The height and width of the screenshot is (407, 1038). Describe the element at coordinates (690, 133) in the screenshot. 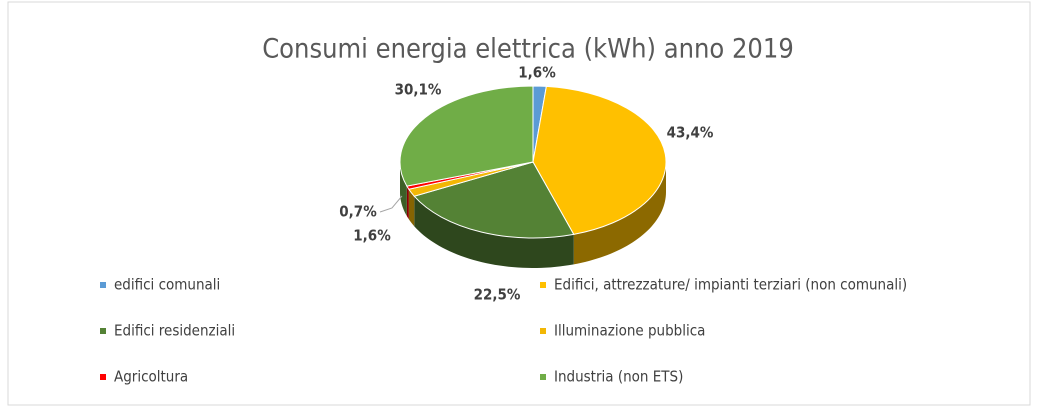

I see `data-label: 43,4%` at that location.